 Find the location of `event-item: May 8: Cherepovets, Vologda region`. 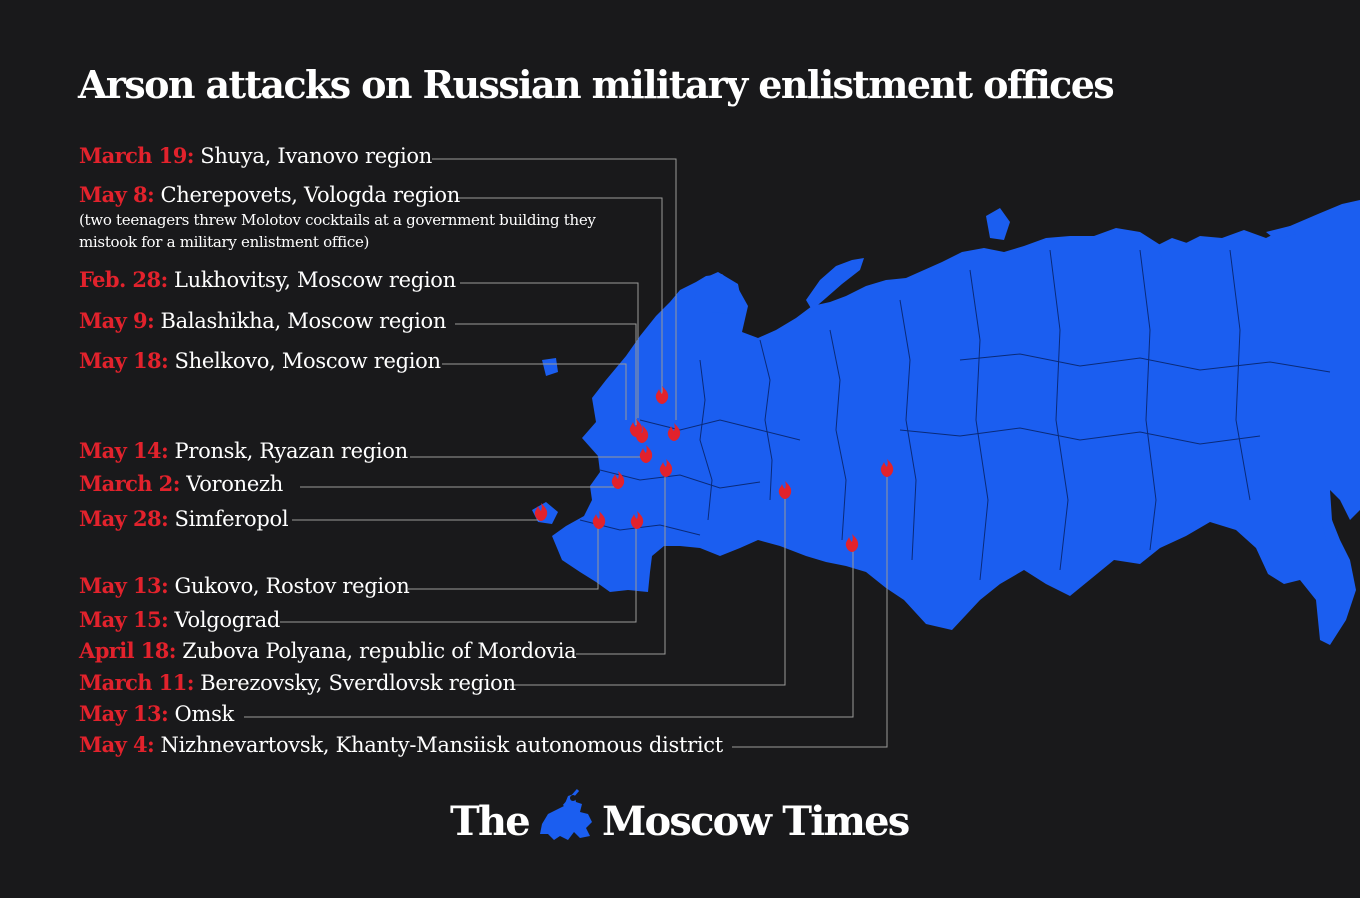

event-item: May 8: Cherepovets, Vologda region is located at coordinates (269, 195).